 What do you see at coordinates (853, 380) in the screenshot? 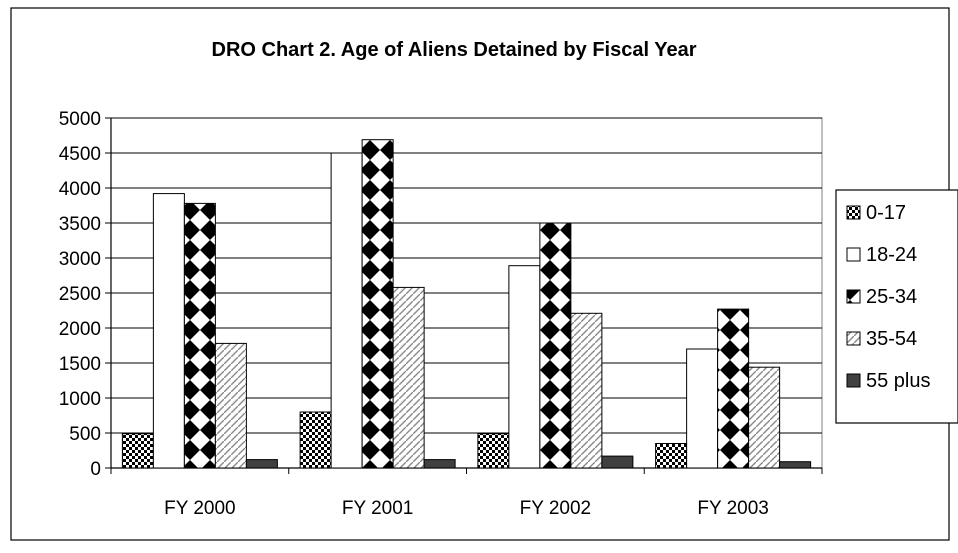
I see `legend-swatch-55-plus` at bounding box center [853, 380].